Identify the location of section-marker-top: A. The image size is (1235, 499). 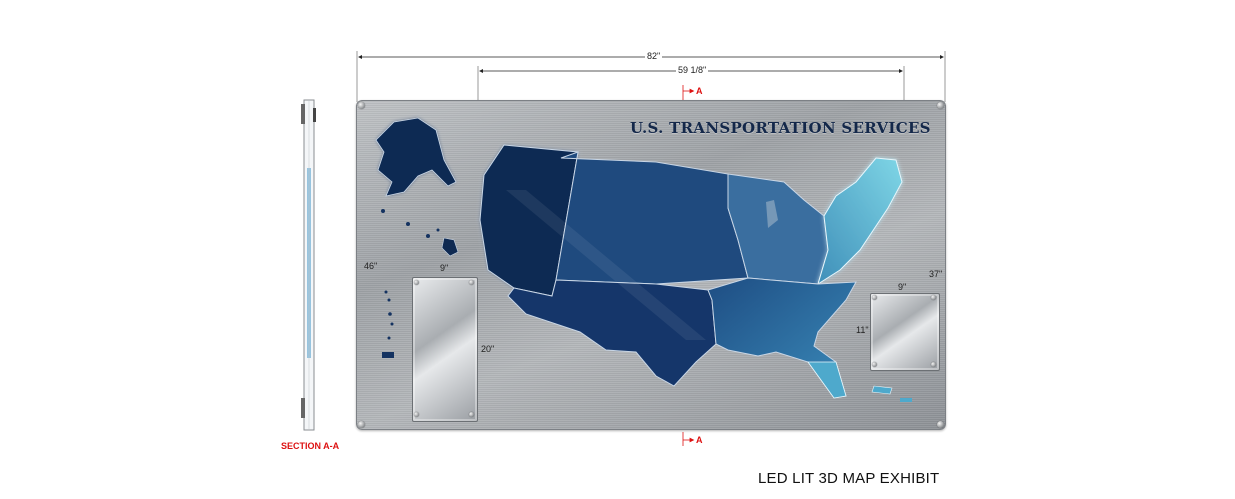
(699, 91).